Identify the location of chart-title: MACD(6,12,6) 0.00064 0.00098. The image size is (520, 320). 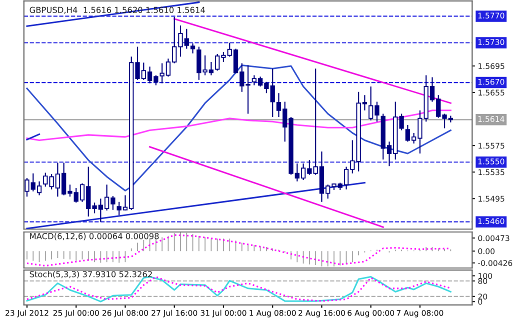
(94, 236).